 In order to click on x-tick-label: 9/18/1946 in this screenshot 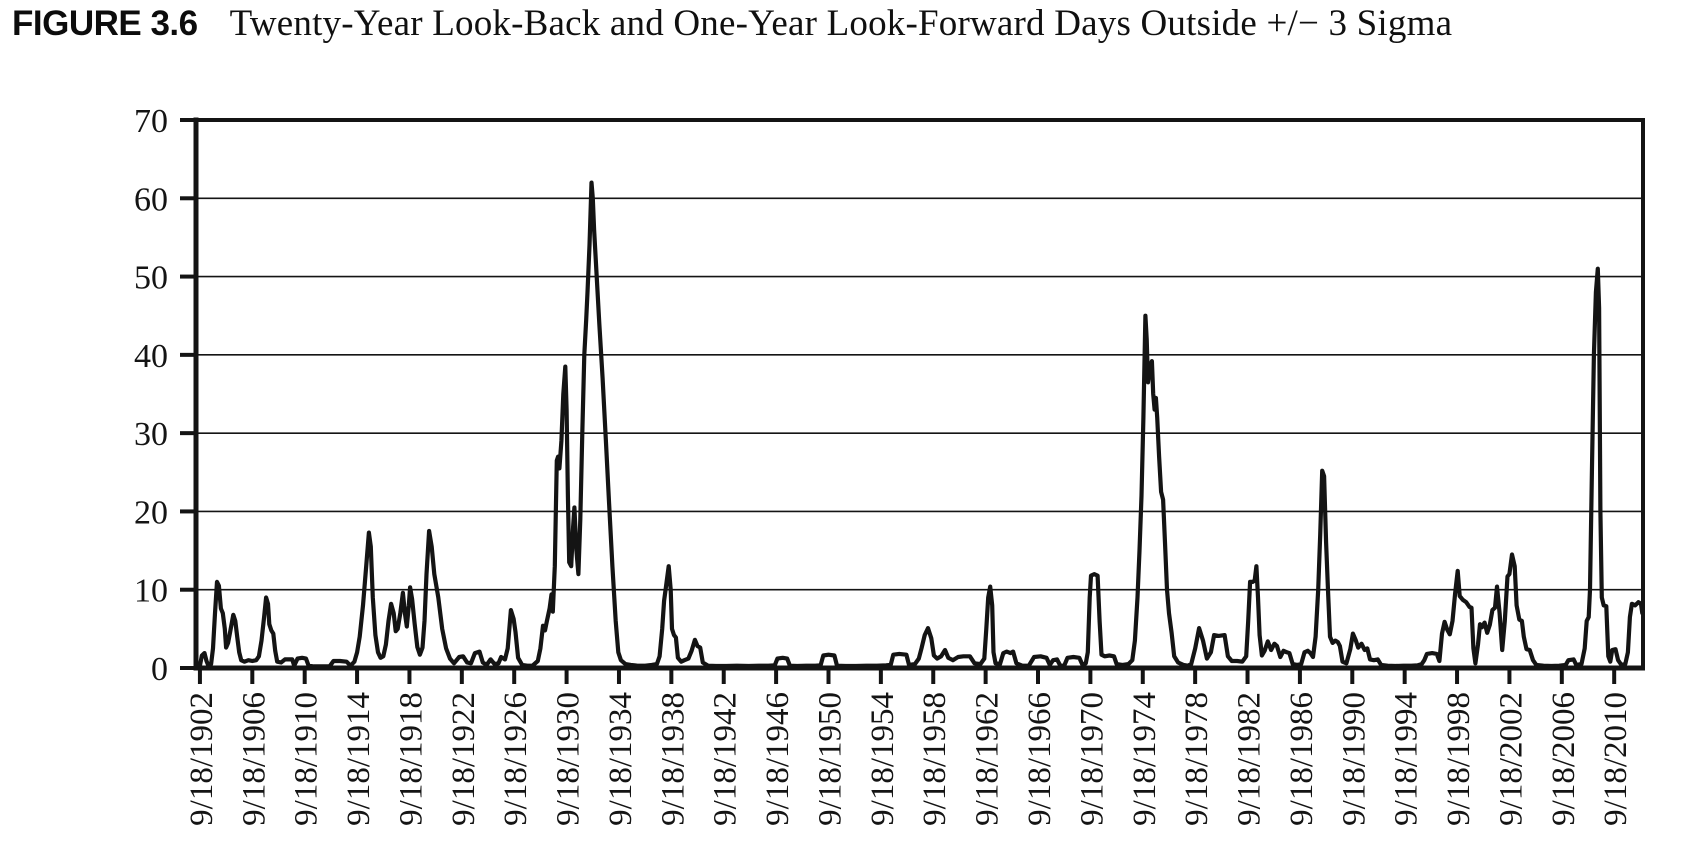, I will do `click(778, 759)`.